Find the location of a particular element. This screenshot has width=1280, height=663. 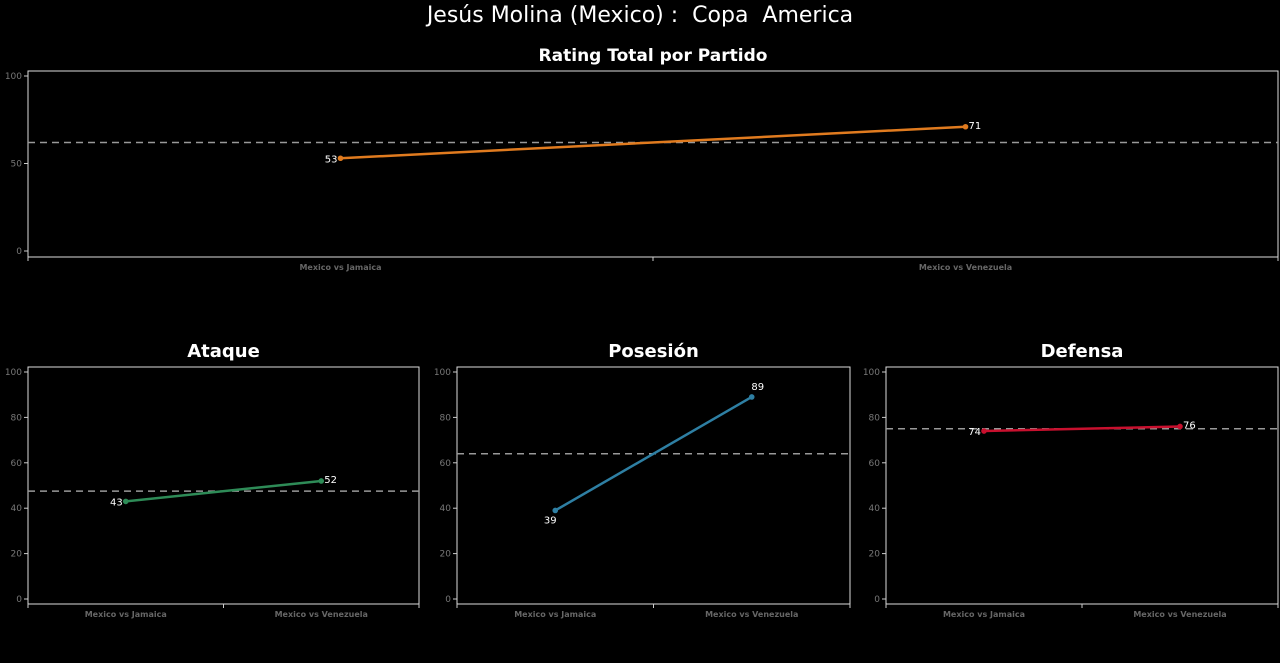

page-title: Jesús Molina (Mexico) : Copa America is located at coordinates (640, 15).